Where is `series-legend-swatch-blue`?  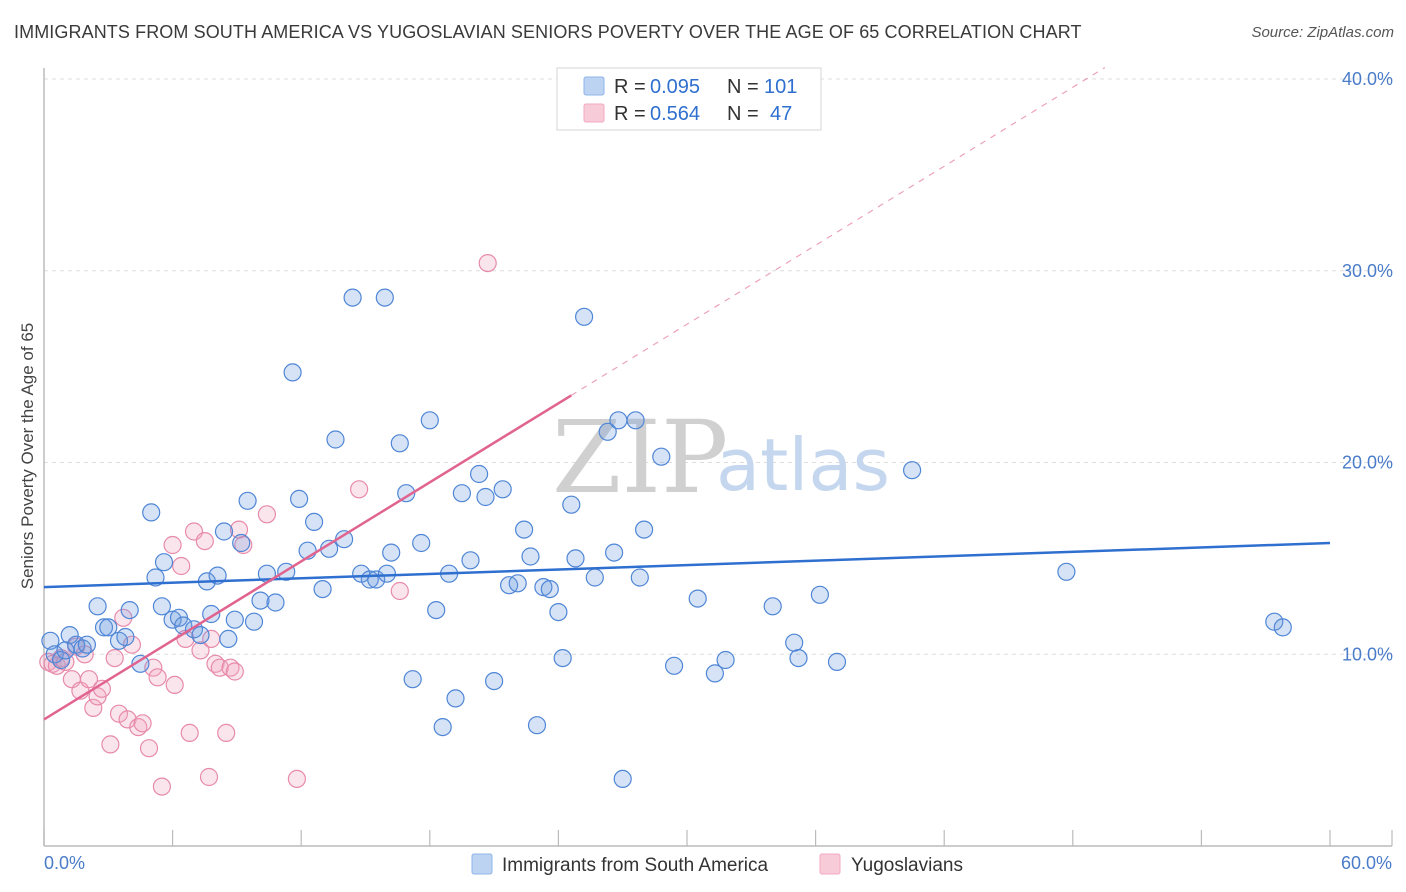 series-legend-swatch-blue is located at coordinates (482, 864).